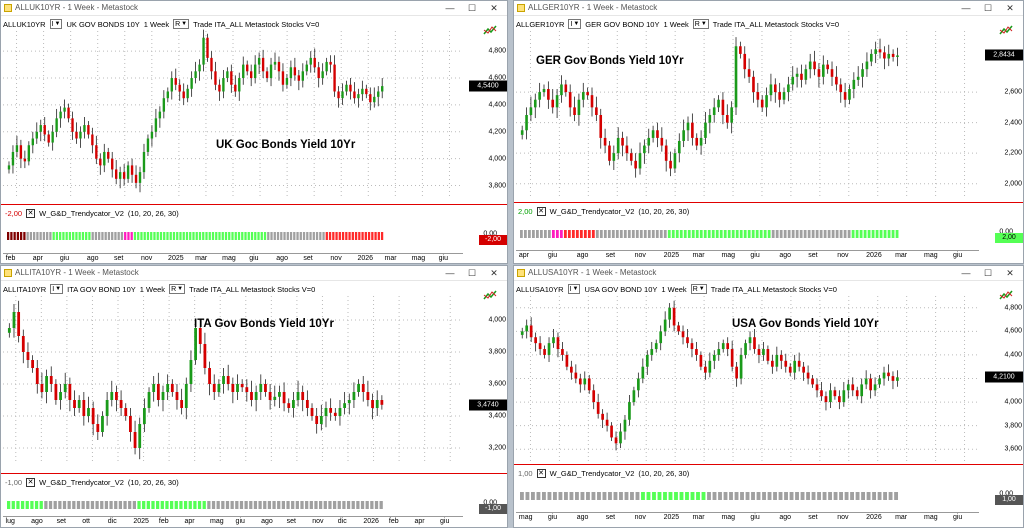 This screenshot has width=1024, height=528. What do you see at coordinates (622, 24) in the screenshot?
I see `description-field: GER GOV BOND 10Y` at bounding box center [622, 24].